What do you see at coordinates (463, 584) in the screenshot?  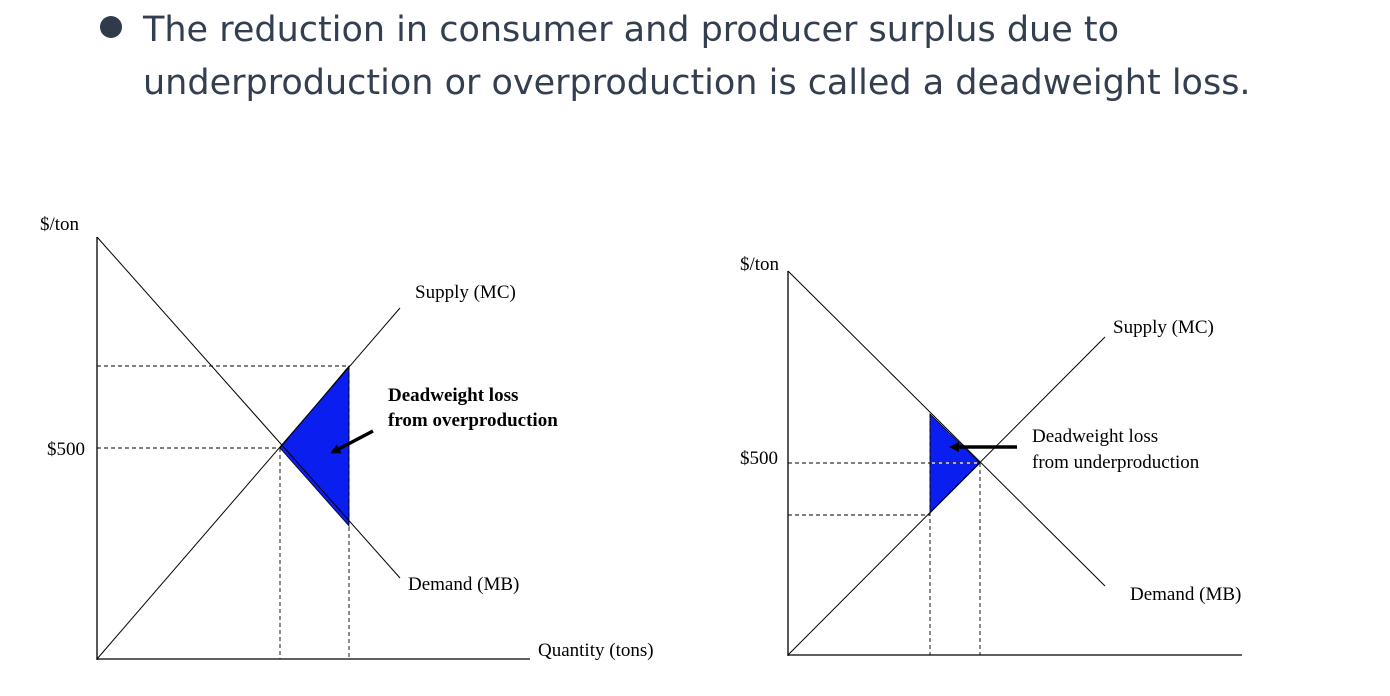 I see `left-demand-label: Demand (MB)` at bounding box center [463, 584].